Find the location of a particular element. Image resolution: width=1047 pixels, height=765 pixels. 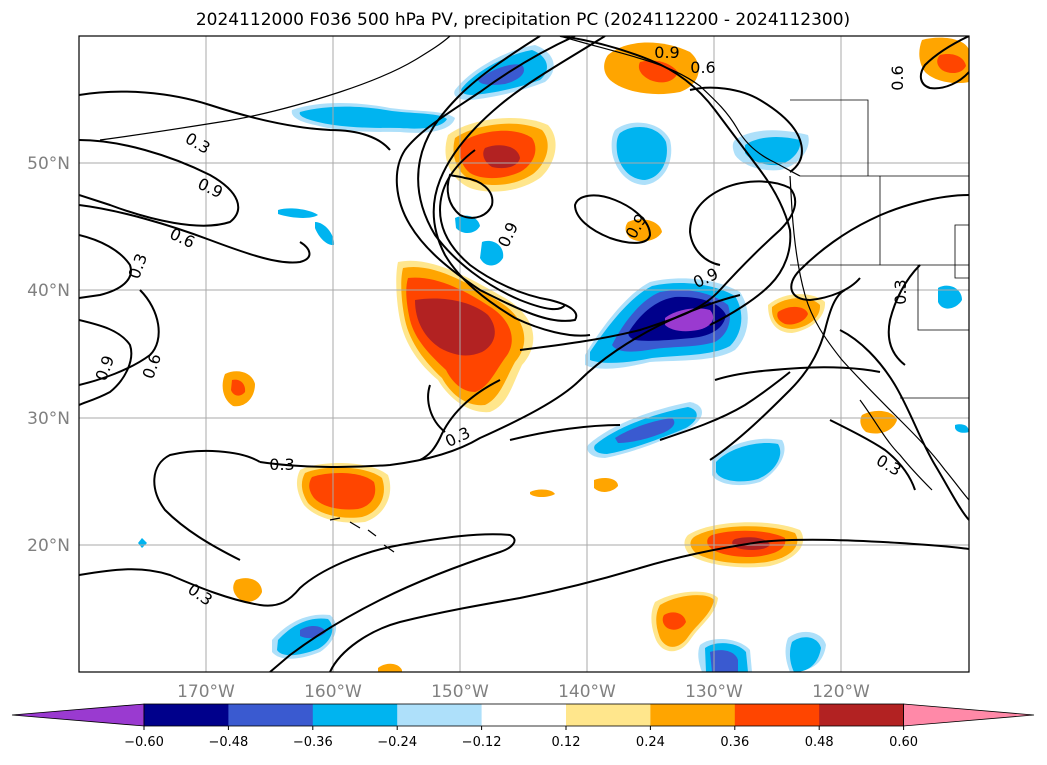

lat-label: 40°N is located at coordinates (48, 291).